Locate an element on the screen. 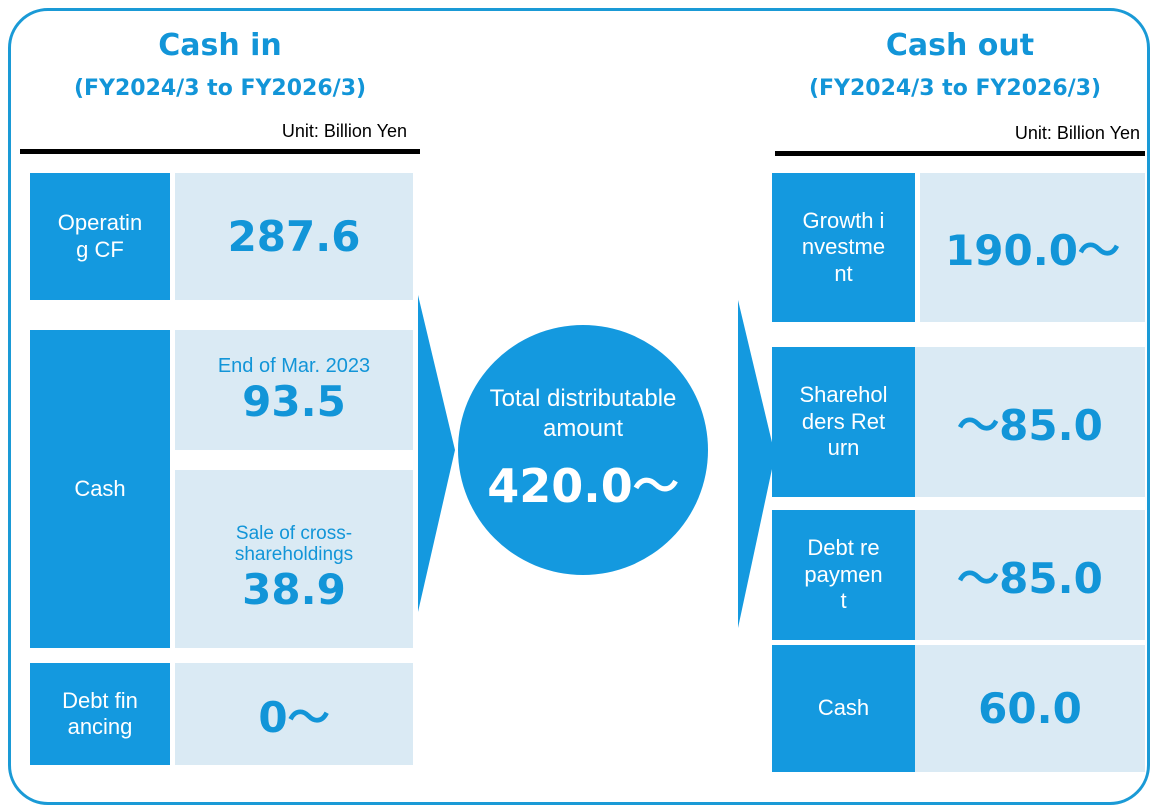 This screenshot has height=812, width=1155. value: 60.0 is located at coordinates (1030, 708).